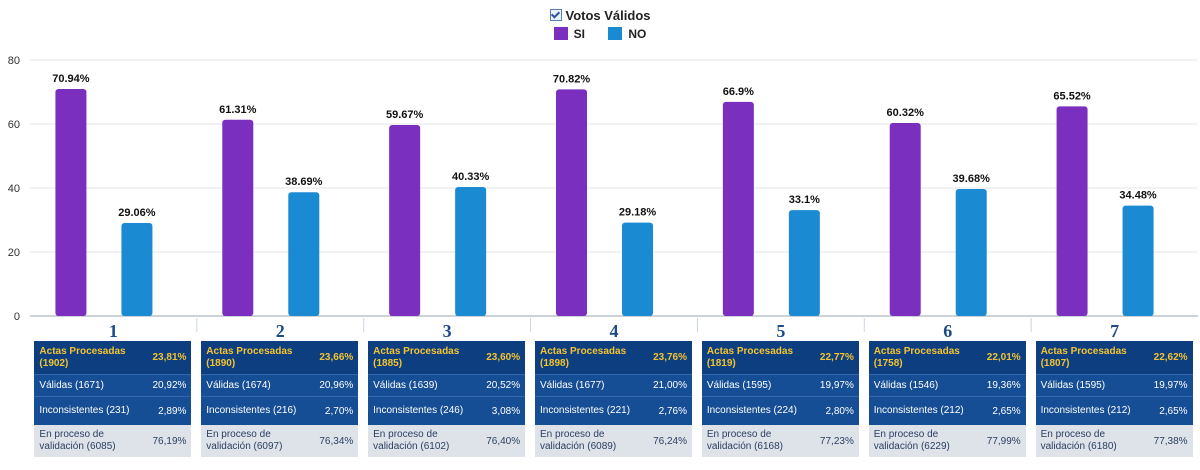  Describe the element at coordinates (1003, 385) in the screenshot. I see `validas-percent: 19,36%` at that location.